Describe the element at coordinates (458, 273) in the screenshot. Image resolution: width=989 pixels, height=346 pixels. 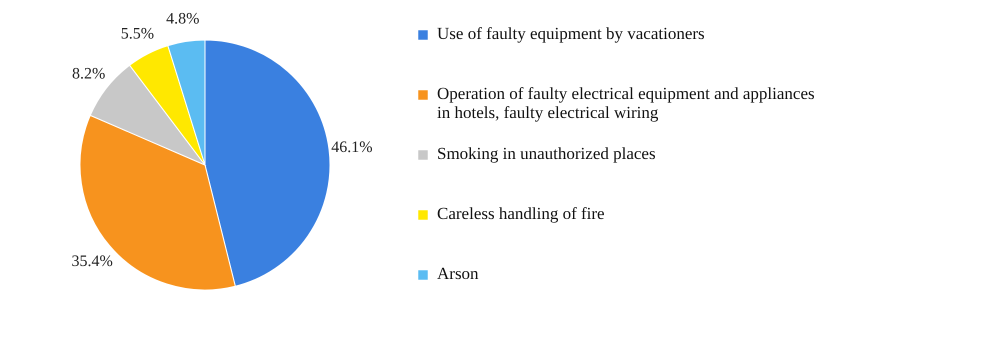
I see `legend-label: Arson` at that location.